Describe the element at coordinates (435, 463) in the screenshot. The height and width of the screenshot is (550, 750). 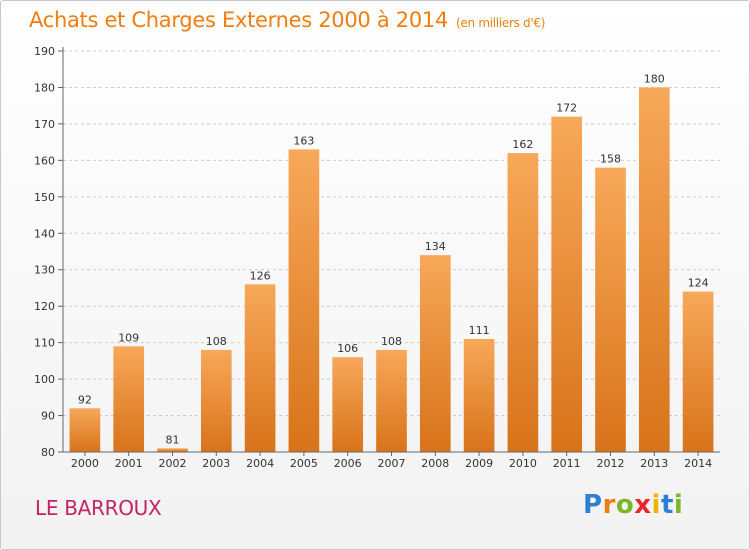
I see `x-tick-label-2008: 2008` at that location.